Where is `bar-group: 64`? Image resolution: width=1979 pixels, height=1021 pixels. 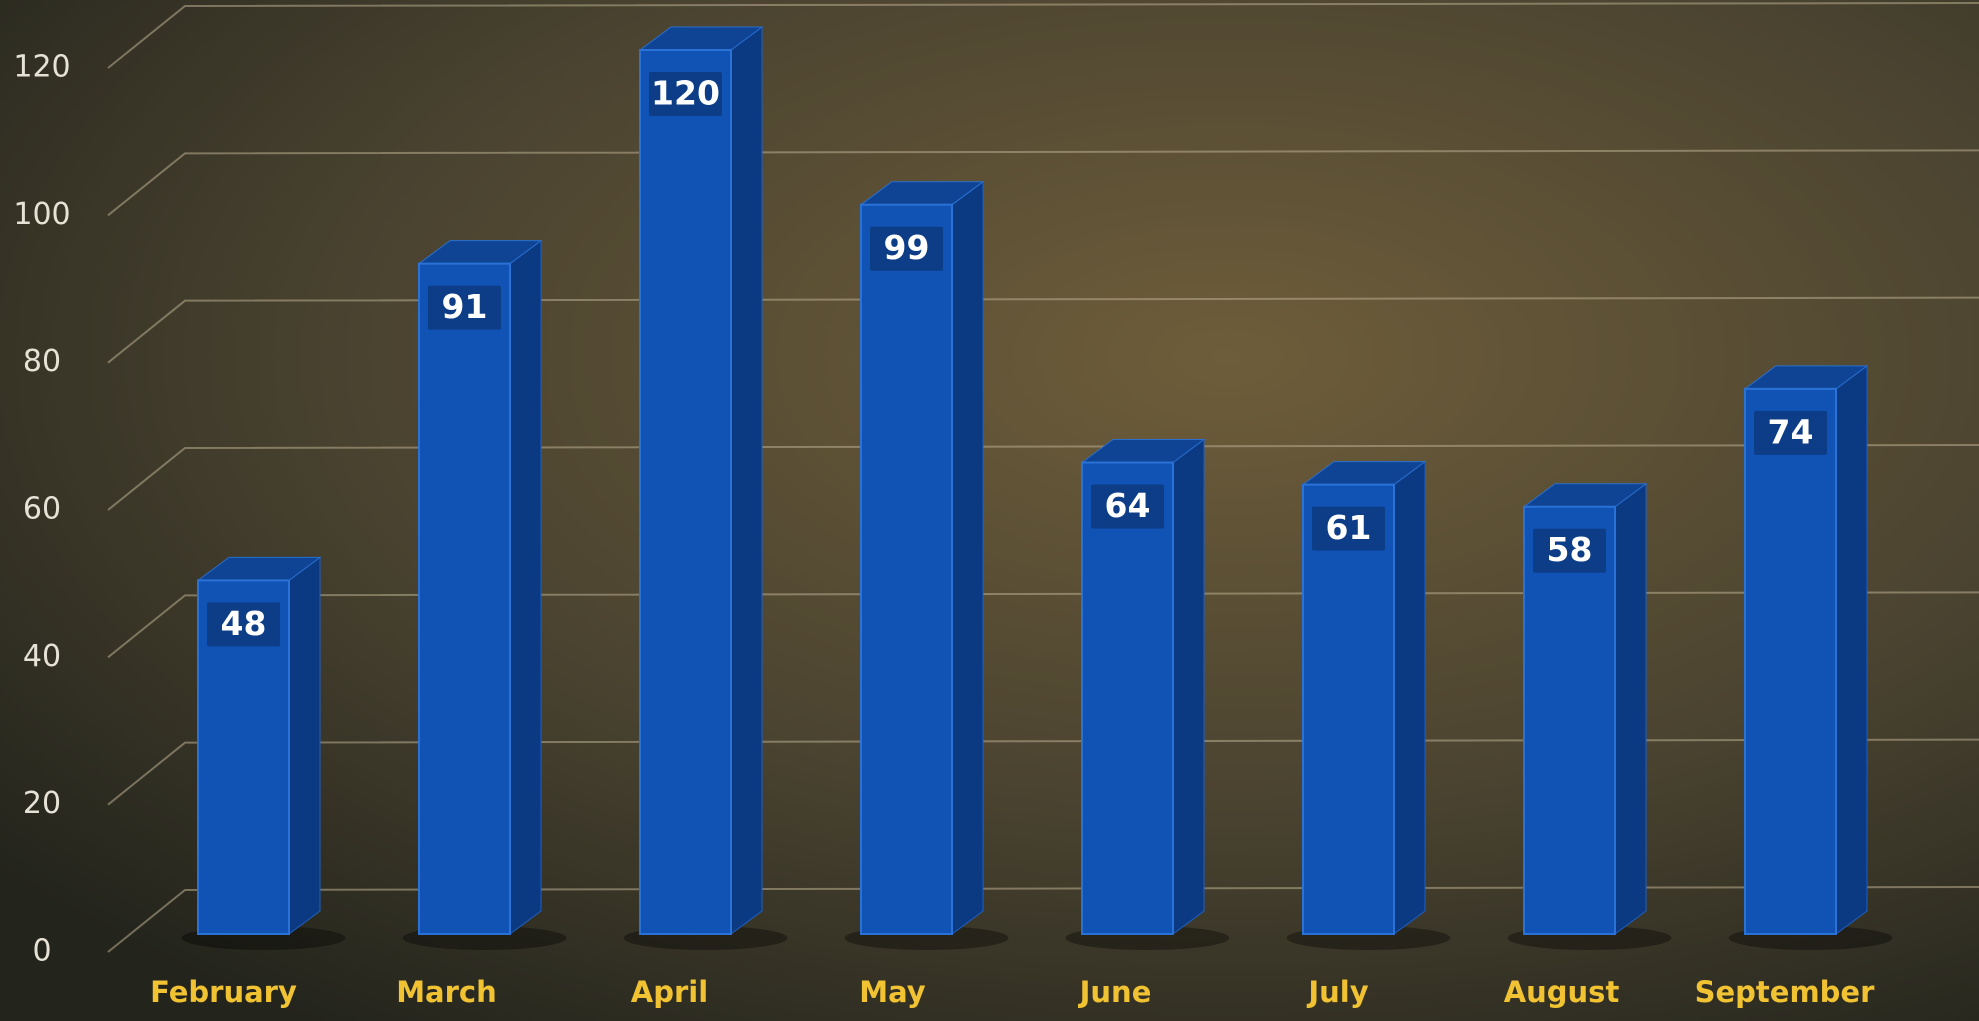
bar-group: 64 is located at coordinates (1147, 694).